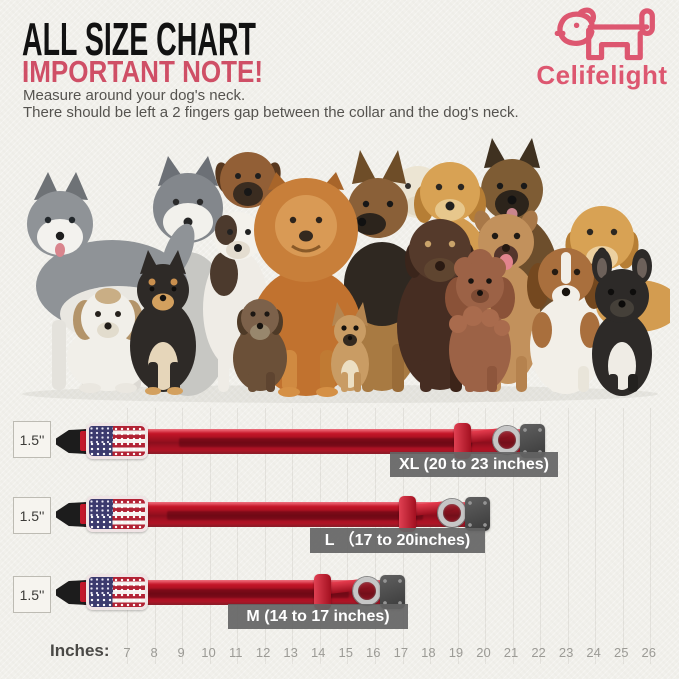 The width and height of the screenshot is (679, 679). What do you see at coordinates (350, 347) in the screenshot?
I see `dog-chihuahua` at bounding box center [350, 347].